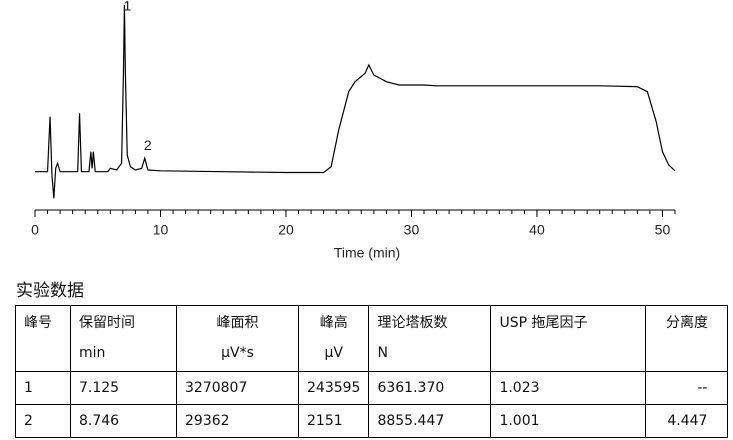  I want to click on header-cell: 峰号, so click(43, 338).